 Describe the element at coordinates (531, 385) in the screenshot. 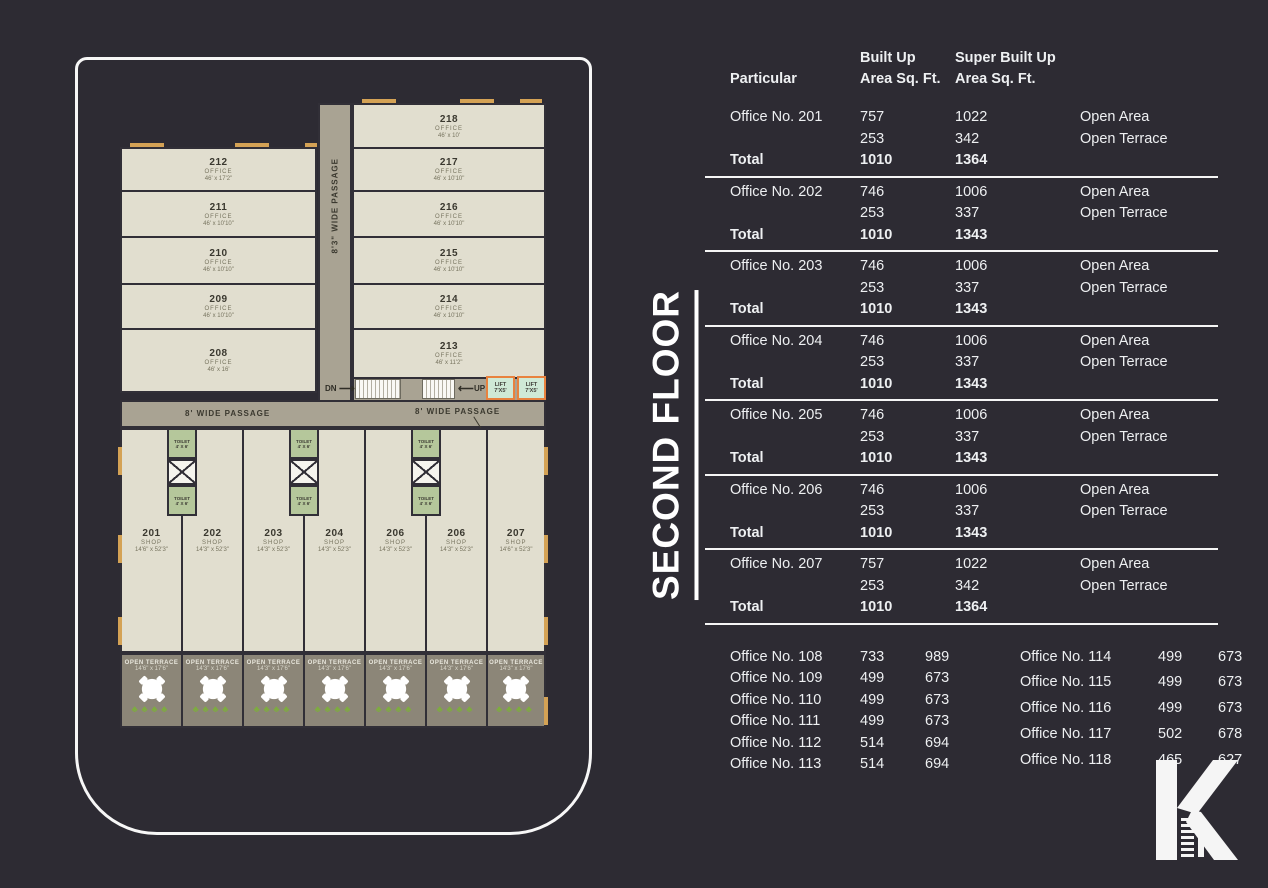

I see `lift-label: LIFT` at that location.